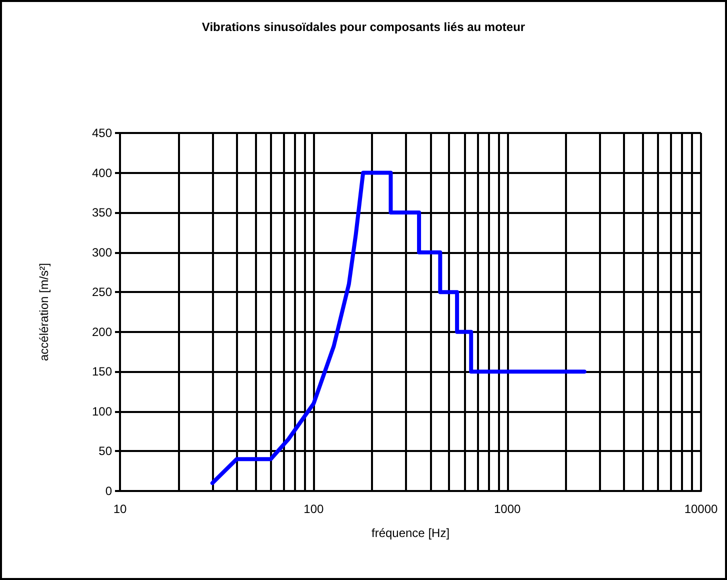 The height and width of the screenshot is (580, 727). Describe the element at coordinates (508, 509) in the screenshot. I see `x-tick-label: 1000` at that location.